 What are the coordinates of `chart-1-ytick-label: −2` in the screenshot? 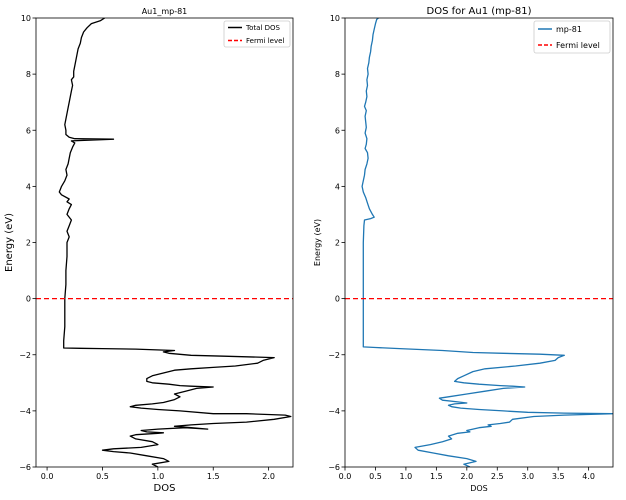 It's located at (334, 355).